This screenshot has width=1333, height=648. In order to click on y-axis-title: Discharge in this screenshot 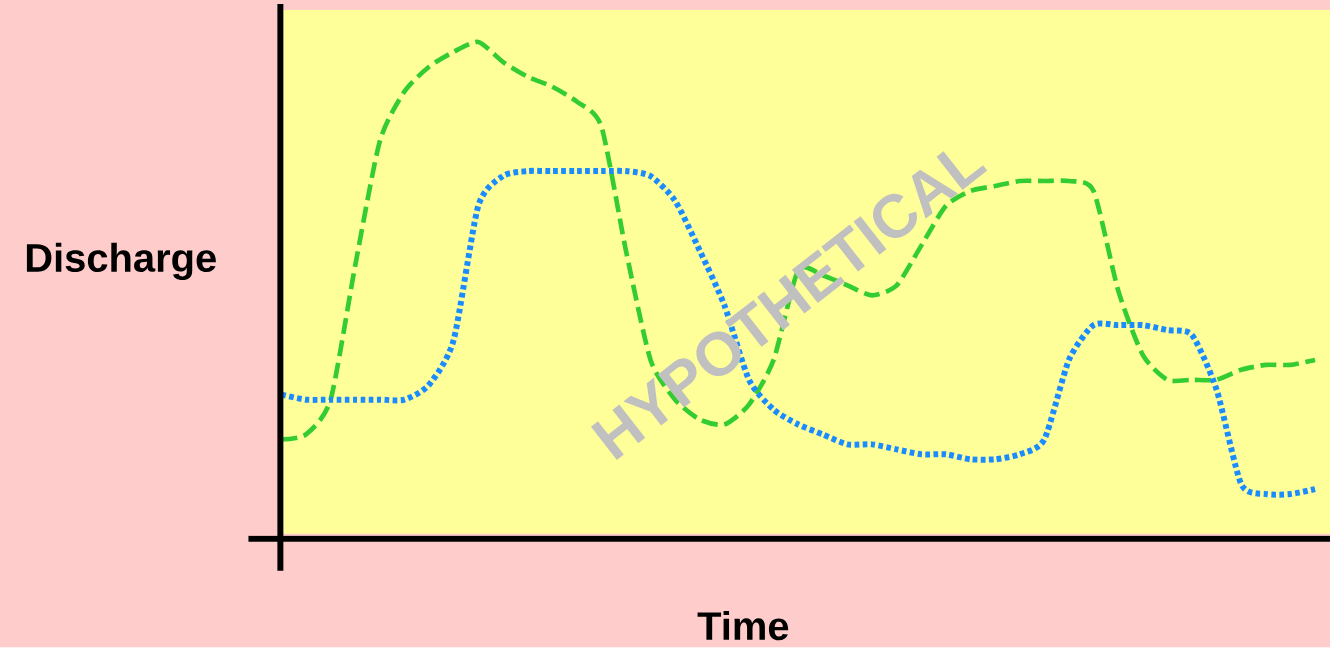, I will do `click(121, 261)`.